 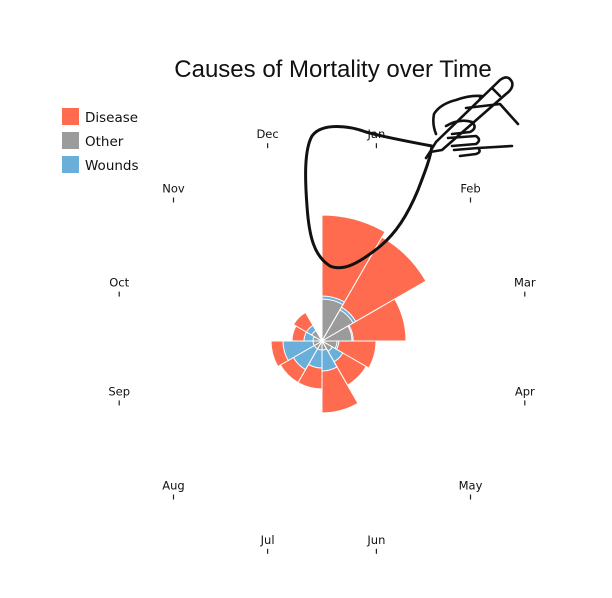 I want to click on legend-swatch-other, so click(x=70, y=140).